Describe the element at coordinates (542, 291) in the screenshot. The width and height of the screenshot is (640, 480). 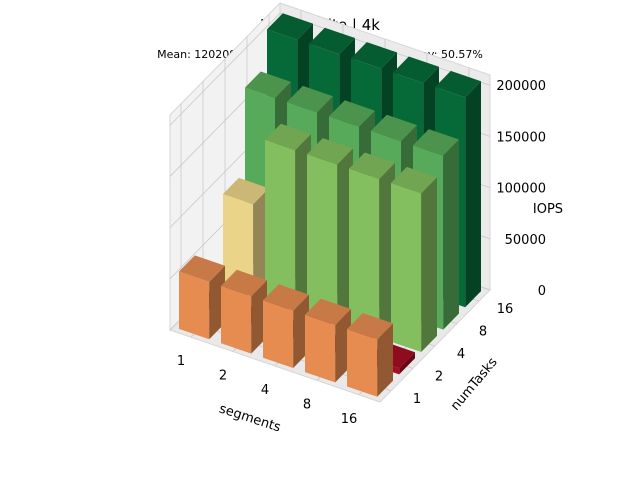
I see `z-tick-label: 0` at that location.